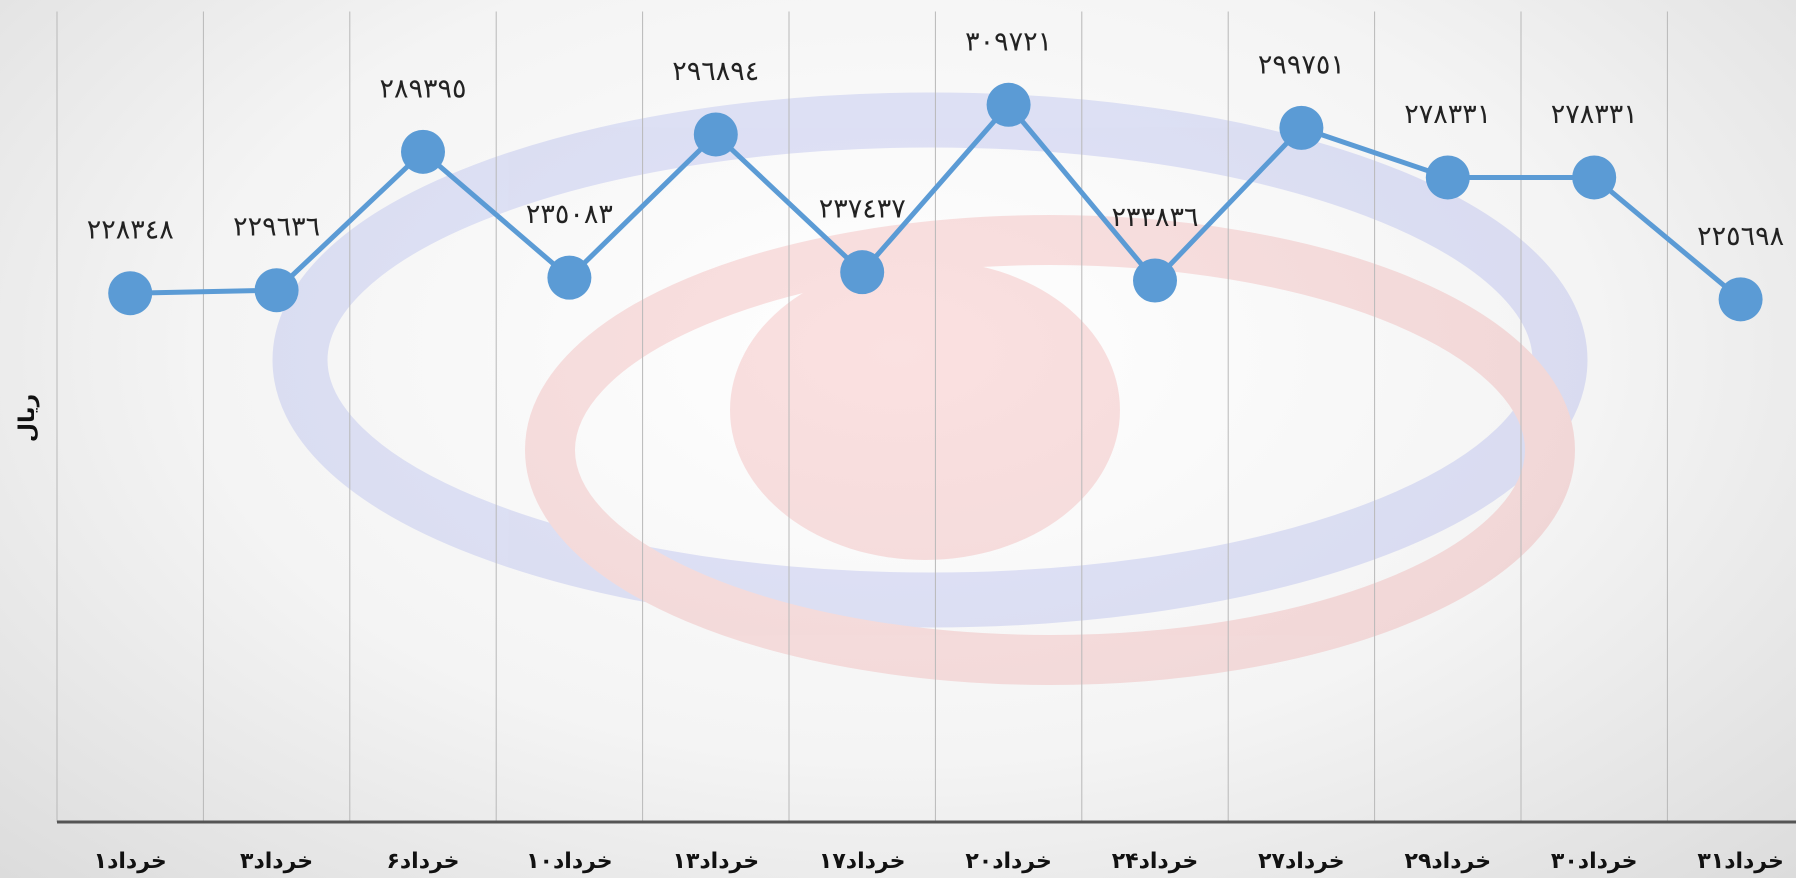 This screenshot has width=1796, height=878. What do you see at coordinates (1008, 41) in the screenshot?
I see `data-label: ٣٠٩٧٢١` at bounding box center [1008, 41].